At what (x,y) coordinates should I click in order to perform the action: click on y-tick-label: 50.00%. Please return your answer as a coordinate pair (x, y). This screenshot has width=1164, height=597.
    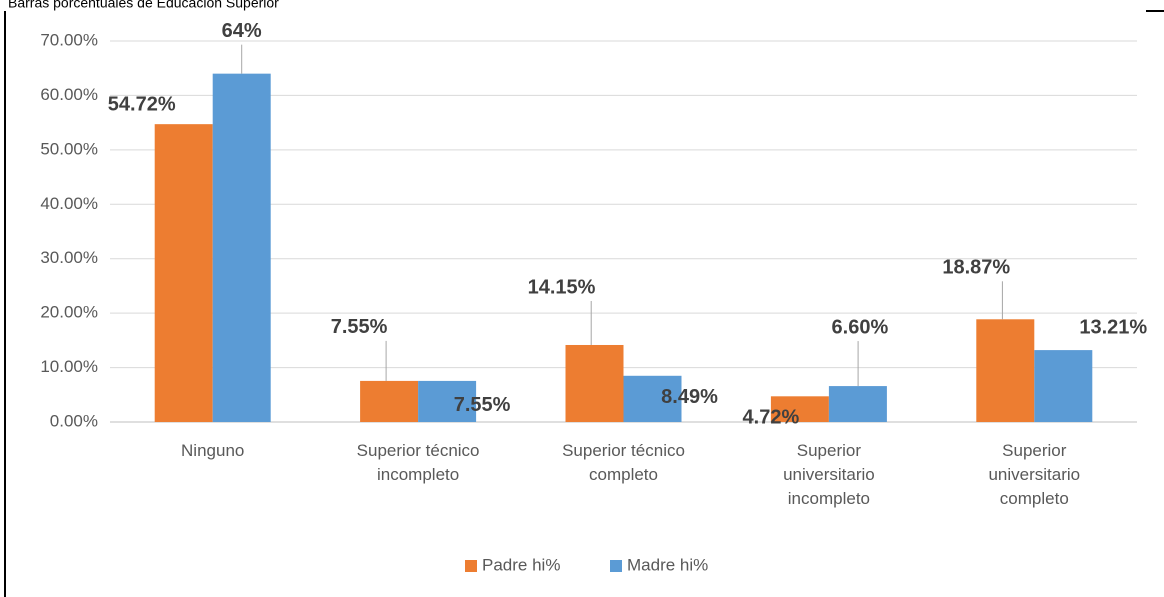
    Looking at the image, I should click on (69, 148).